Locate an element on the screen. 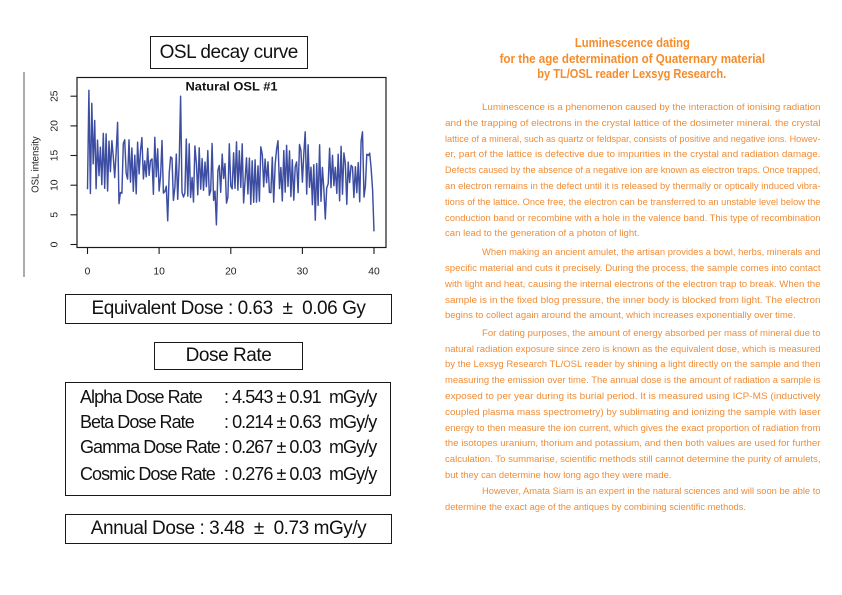 The image size is (842, 595). svg-text: 40 is located at coordinates (374, 272).